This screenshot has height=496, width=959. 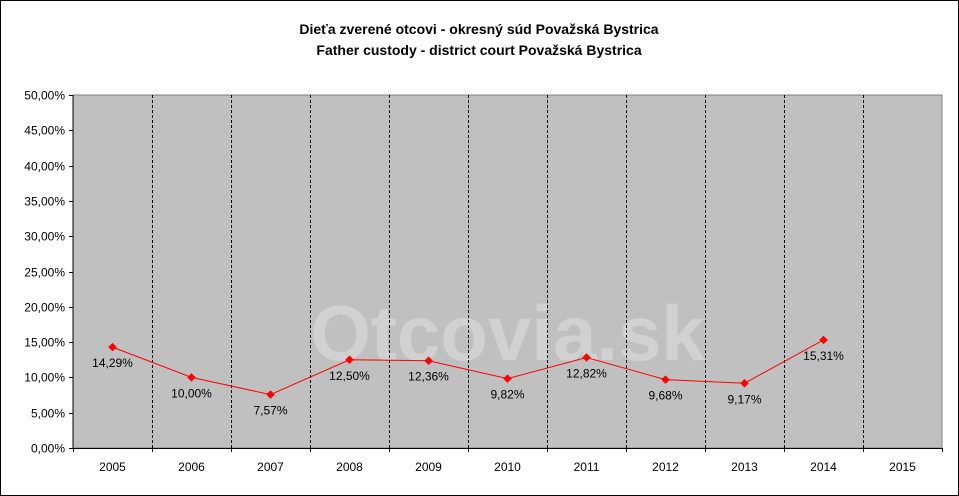 What do you see at coordinates (823, 467) in the screenshot?
I see `x-tick-label: 2014` at bounding box center [823, 467].